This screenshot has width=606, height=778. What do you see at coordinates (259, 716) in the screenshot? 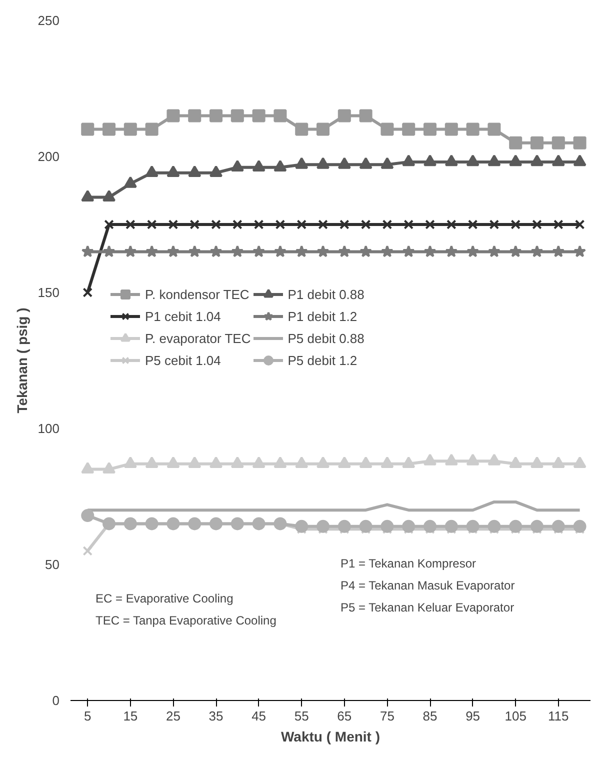
I see `x-tick-label: 45` at bounding box center [259, 716].